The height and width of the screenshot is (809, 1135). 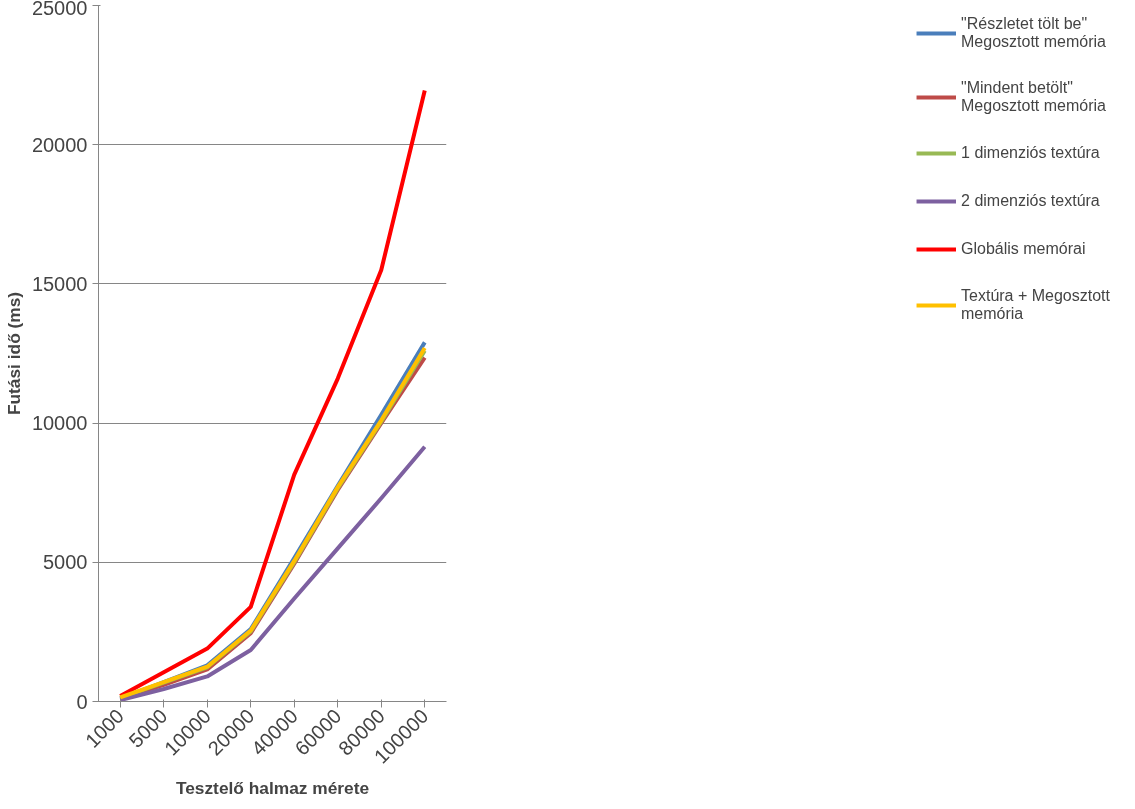 What do you see at coordinates (1033, 97) in the screenshot?
I see `legend-label: "Mindent betölt" Megosztott memória` at bounding box center [1033, 97].